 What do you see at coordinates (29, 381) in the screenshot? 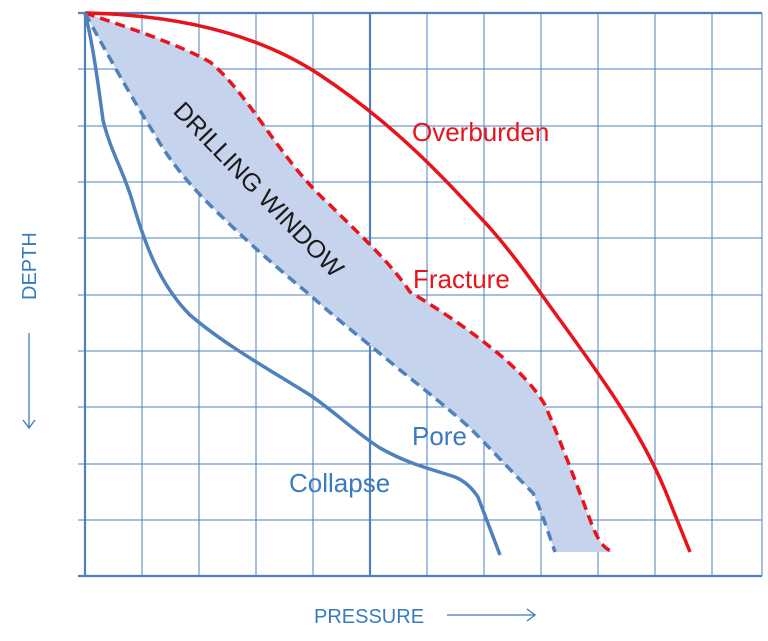
I see `arrow-down-icon` at bounding box center [29, 381].